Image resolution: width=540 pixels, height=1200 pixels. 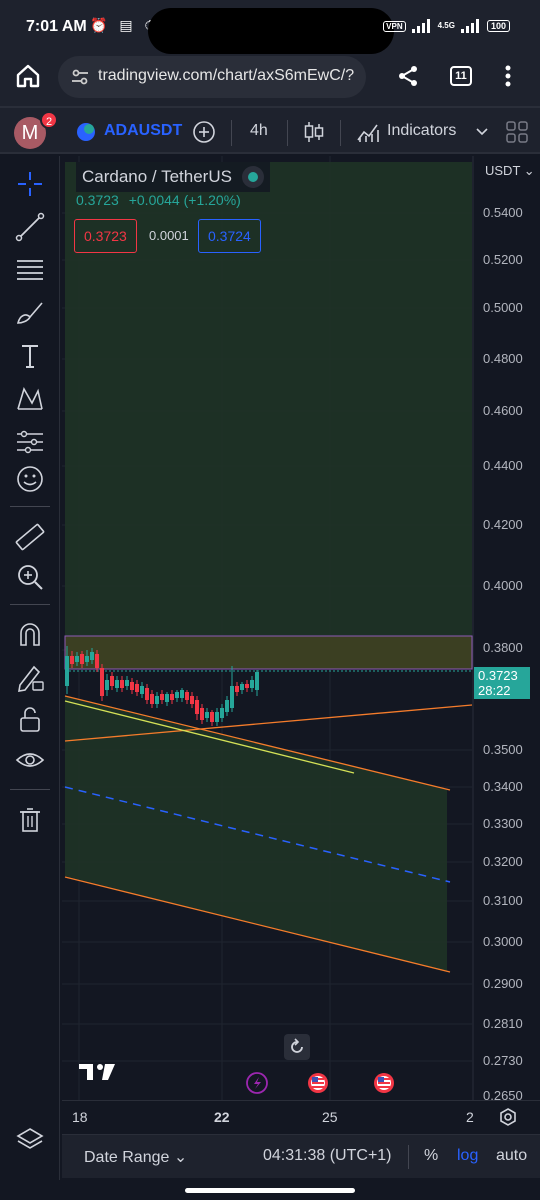 I want to click on indicators-button: Indicators, so click(x=422, y=130).